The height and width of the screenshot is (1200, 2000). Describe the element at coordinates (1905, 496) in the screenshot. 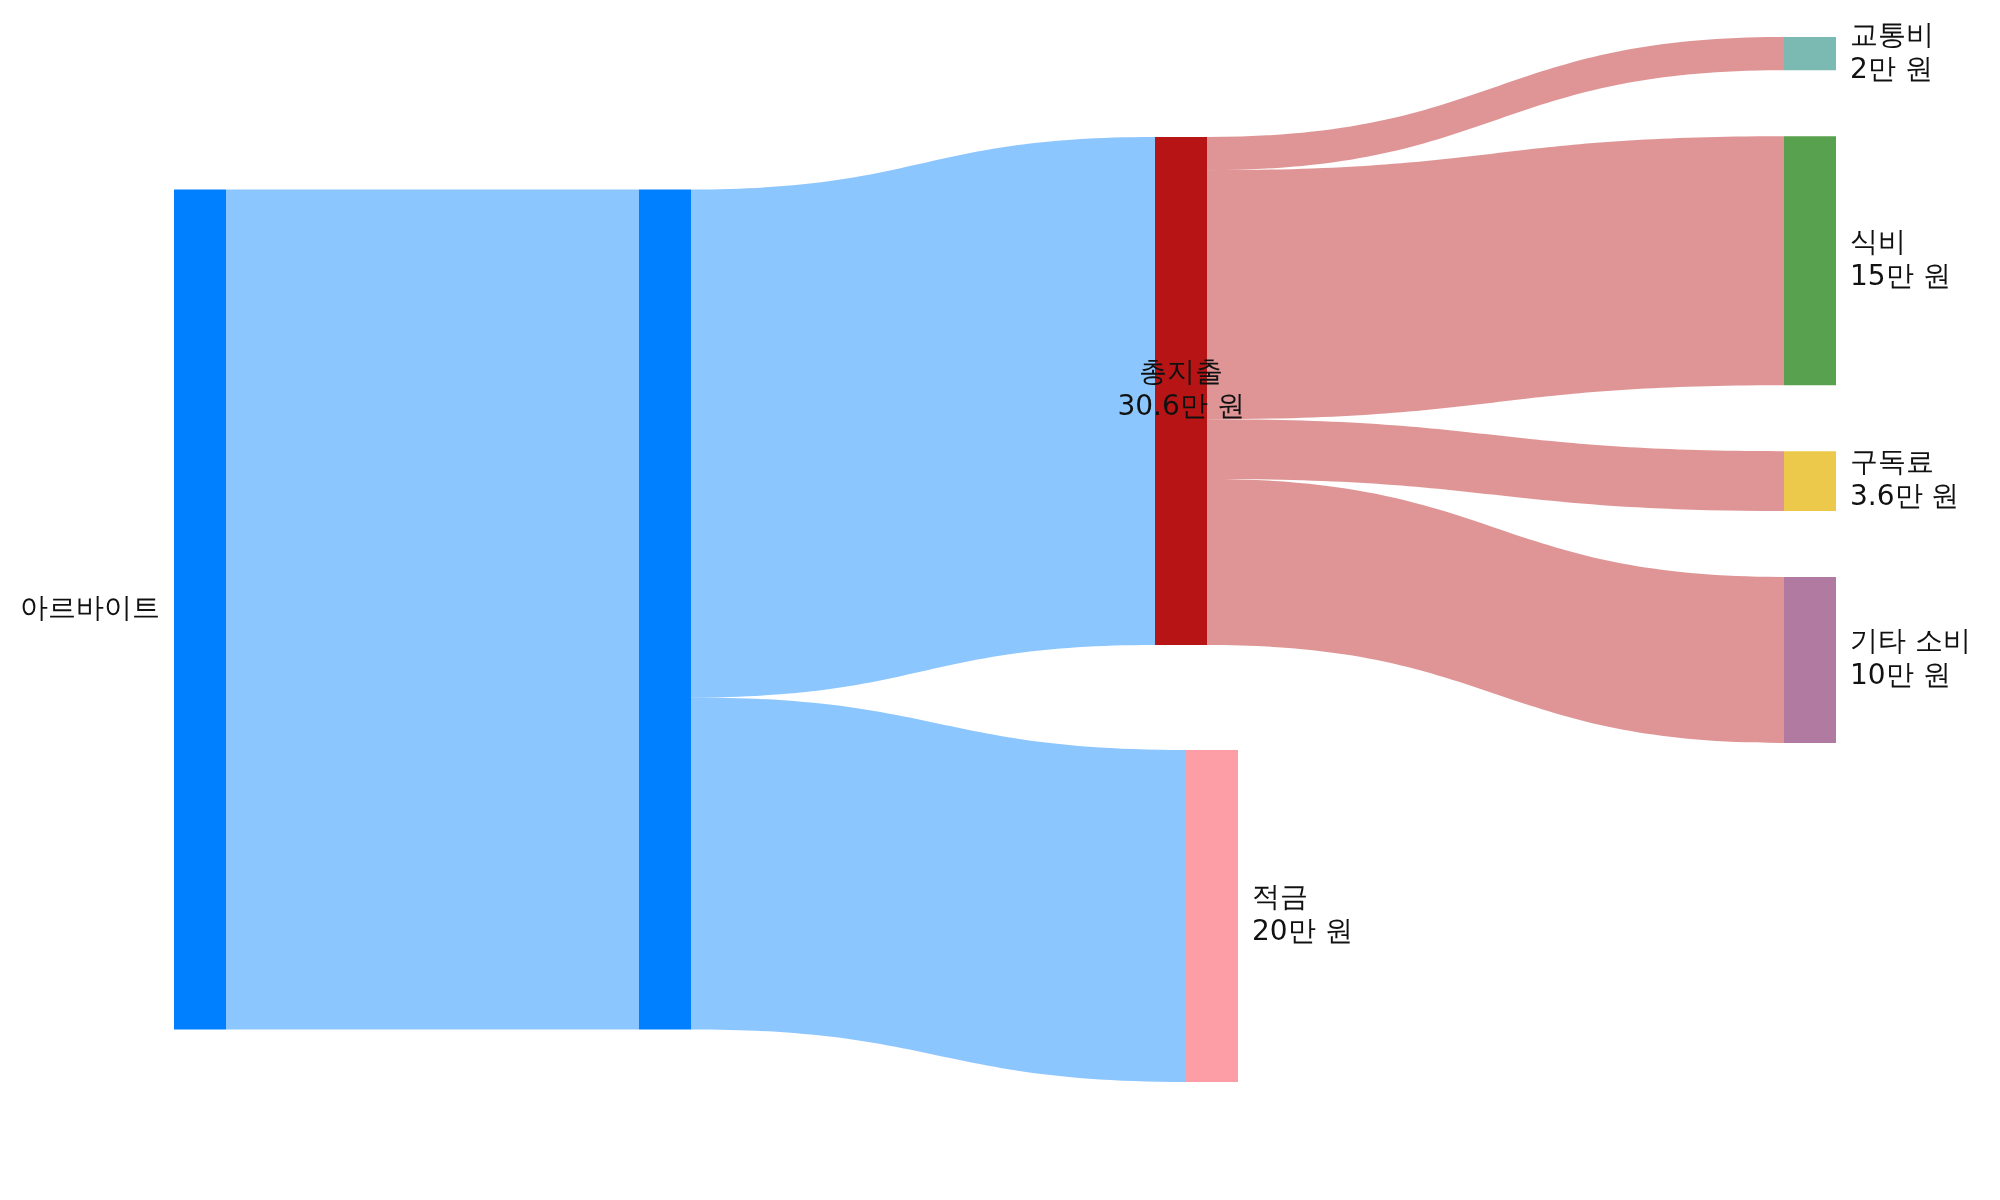

I see `data-label: 3.6만 원` at that location.